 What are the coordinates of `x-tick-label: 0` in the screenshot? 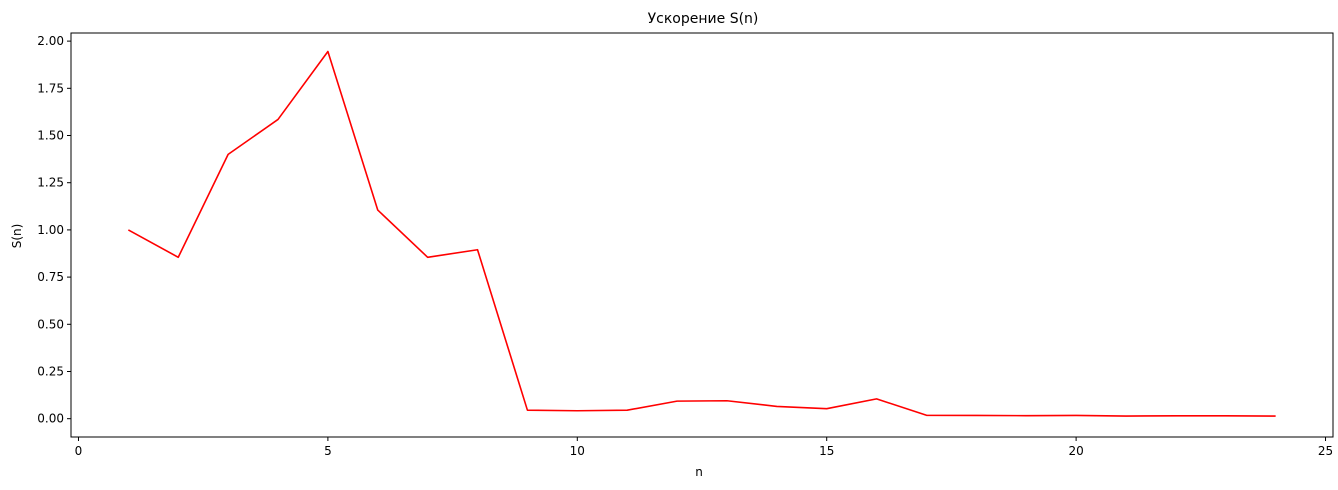 It's located at (79, 451).